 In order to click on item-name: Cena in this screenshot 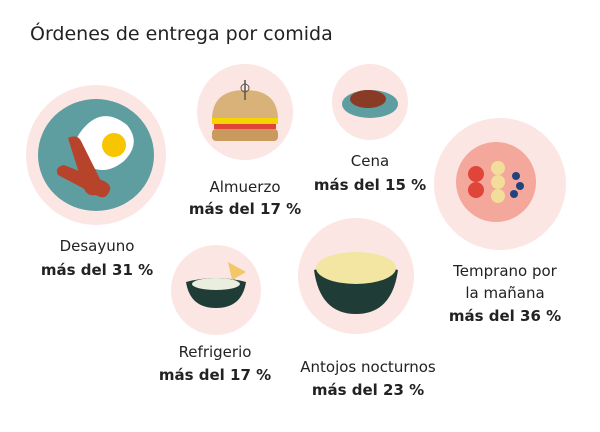, I will do `click(370, 161)`.